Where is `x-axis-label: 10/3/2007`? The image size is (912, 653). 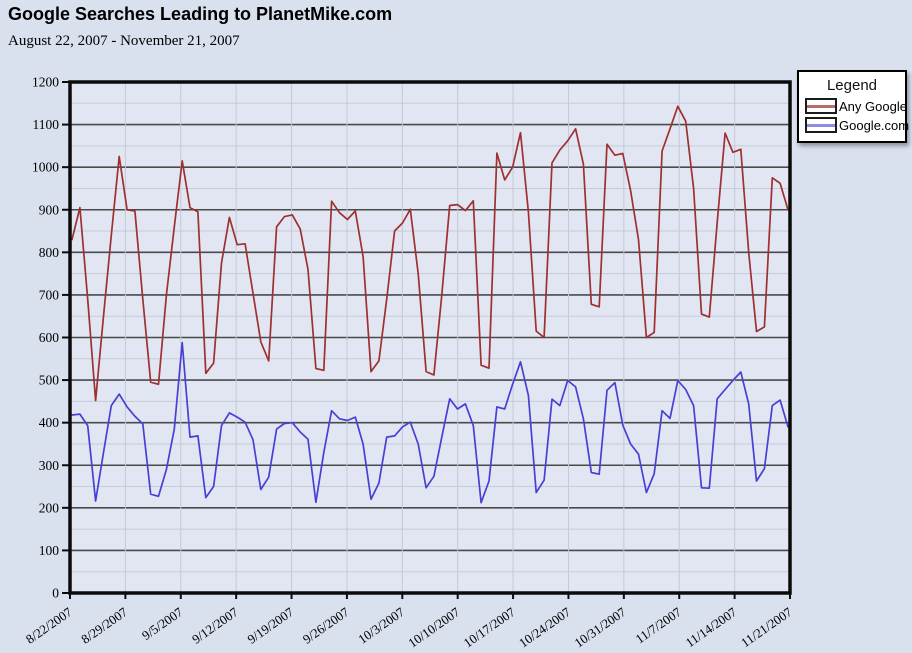
x-axis-label: 10/3/2007 is located at coordinates (381, 625).